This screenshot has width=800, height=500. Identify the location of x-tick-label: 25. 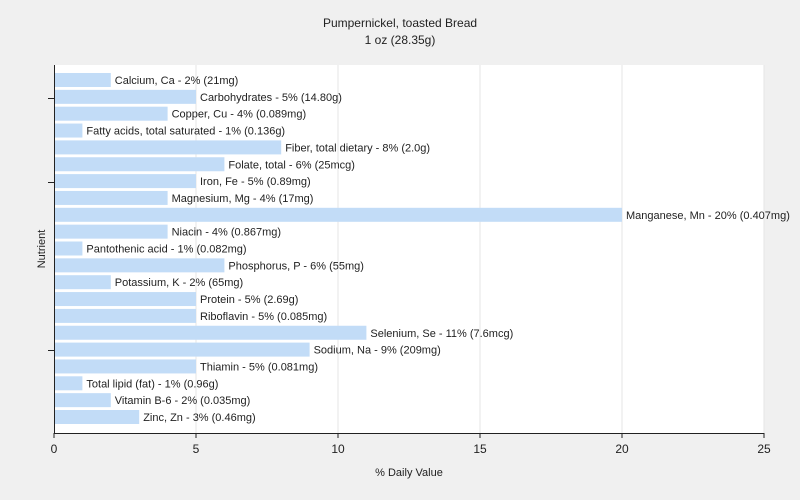
(764, 449).